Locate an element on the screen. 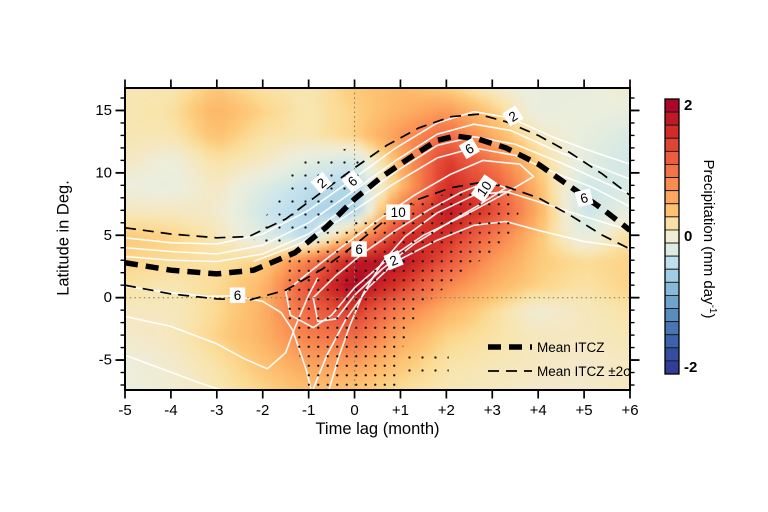  x-tick-label: -3 is located at coordinates (216, 410).